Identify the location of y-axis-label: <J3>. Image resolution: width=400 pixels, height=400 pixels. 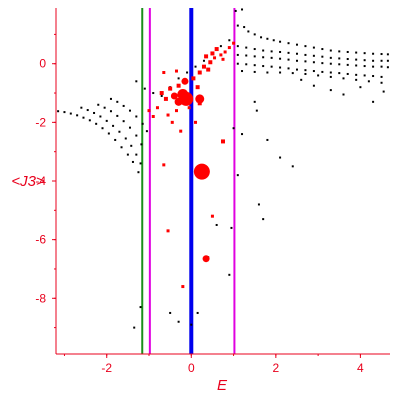
(28, 181).